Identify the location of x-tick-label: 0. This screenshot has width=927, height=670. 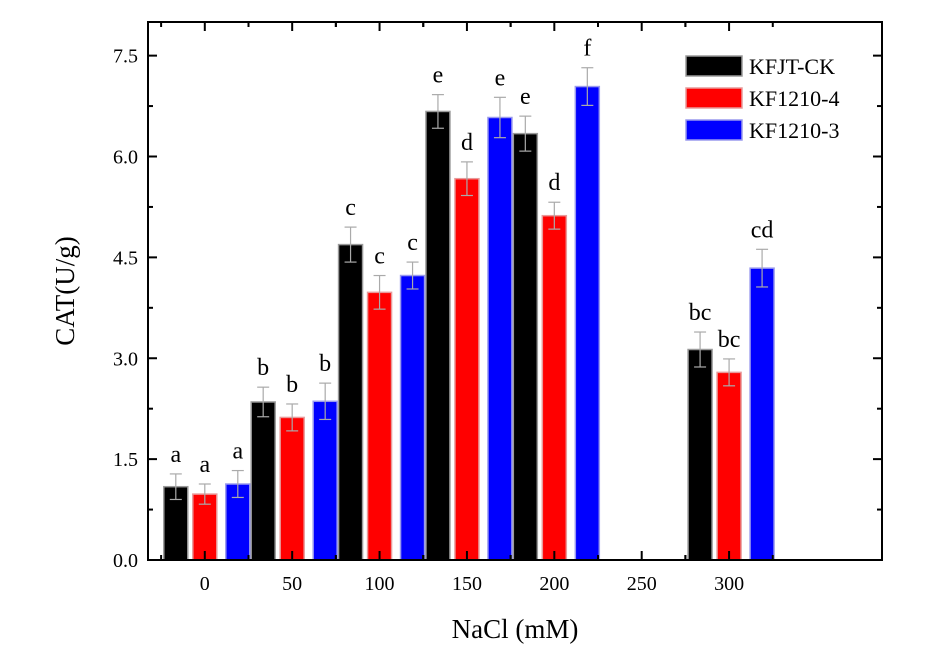
(205, 584).